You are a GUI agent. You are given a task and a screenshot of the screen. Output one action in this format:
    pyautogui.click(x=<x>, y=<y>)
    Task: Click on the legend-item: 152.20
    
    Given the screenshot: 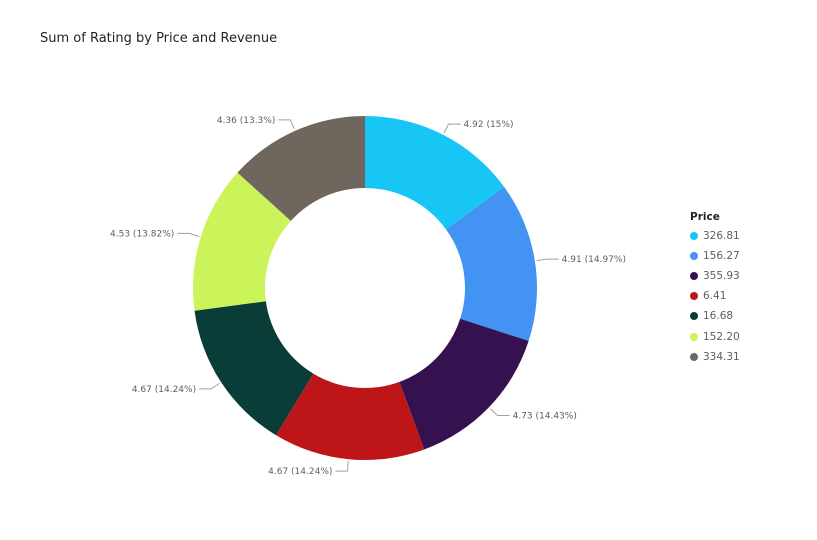 What is the action you would take?
    pyautogui.click(x=715, y=336)
    